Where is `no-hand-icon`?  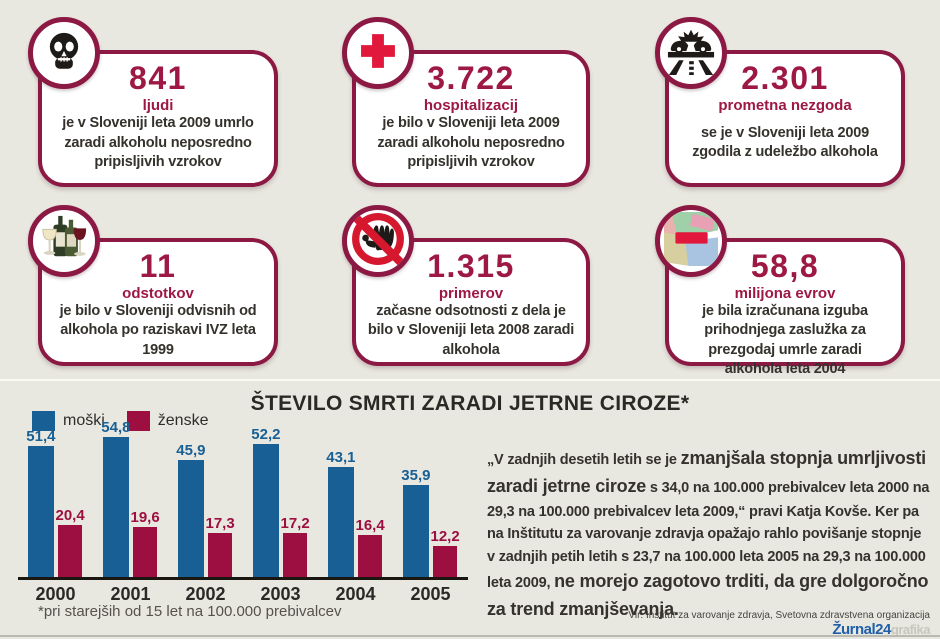 no-hand-icon is located at coordinates (378, 241).